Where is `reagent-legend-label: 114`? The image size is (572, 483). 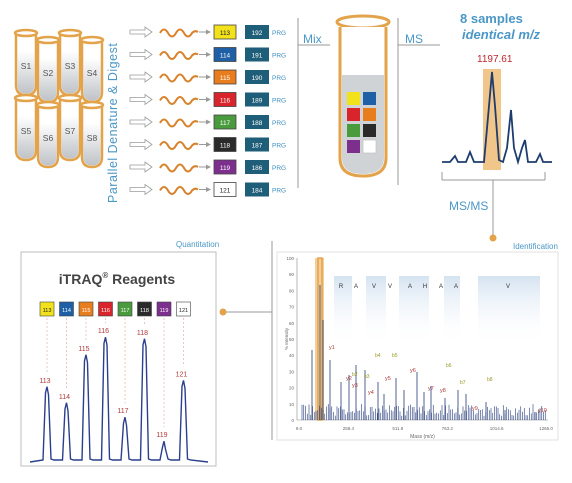 reagent-legend-label: 114 is located at coordinates (66, 311).